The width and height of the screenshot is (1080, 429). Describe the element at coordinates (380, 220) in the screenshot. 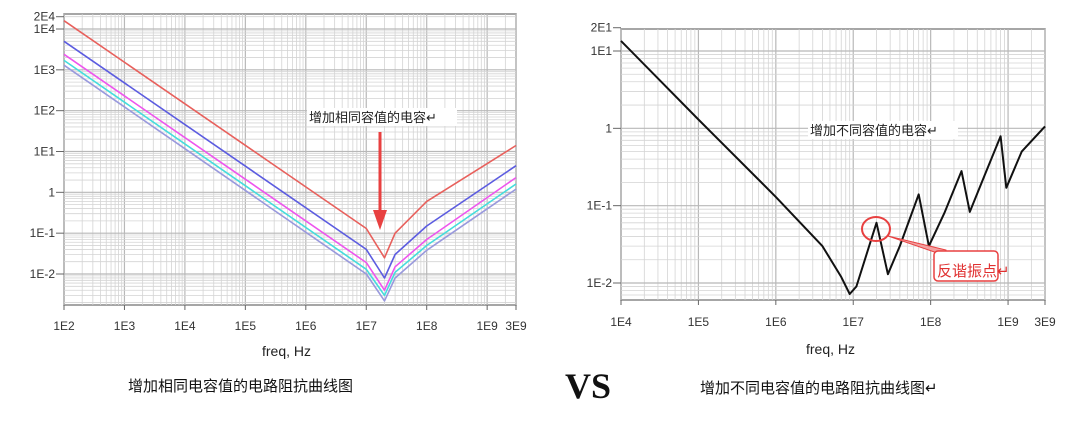

I see `annotation-arrow-head` at that location.